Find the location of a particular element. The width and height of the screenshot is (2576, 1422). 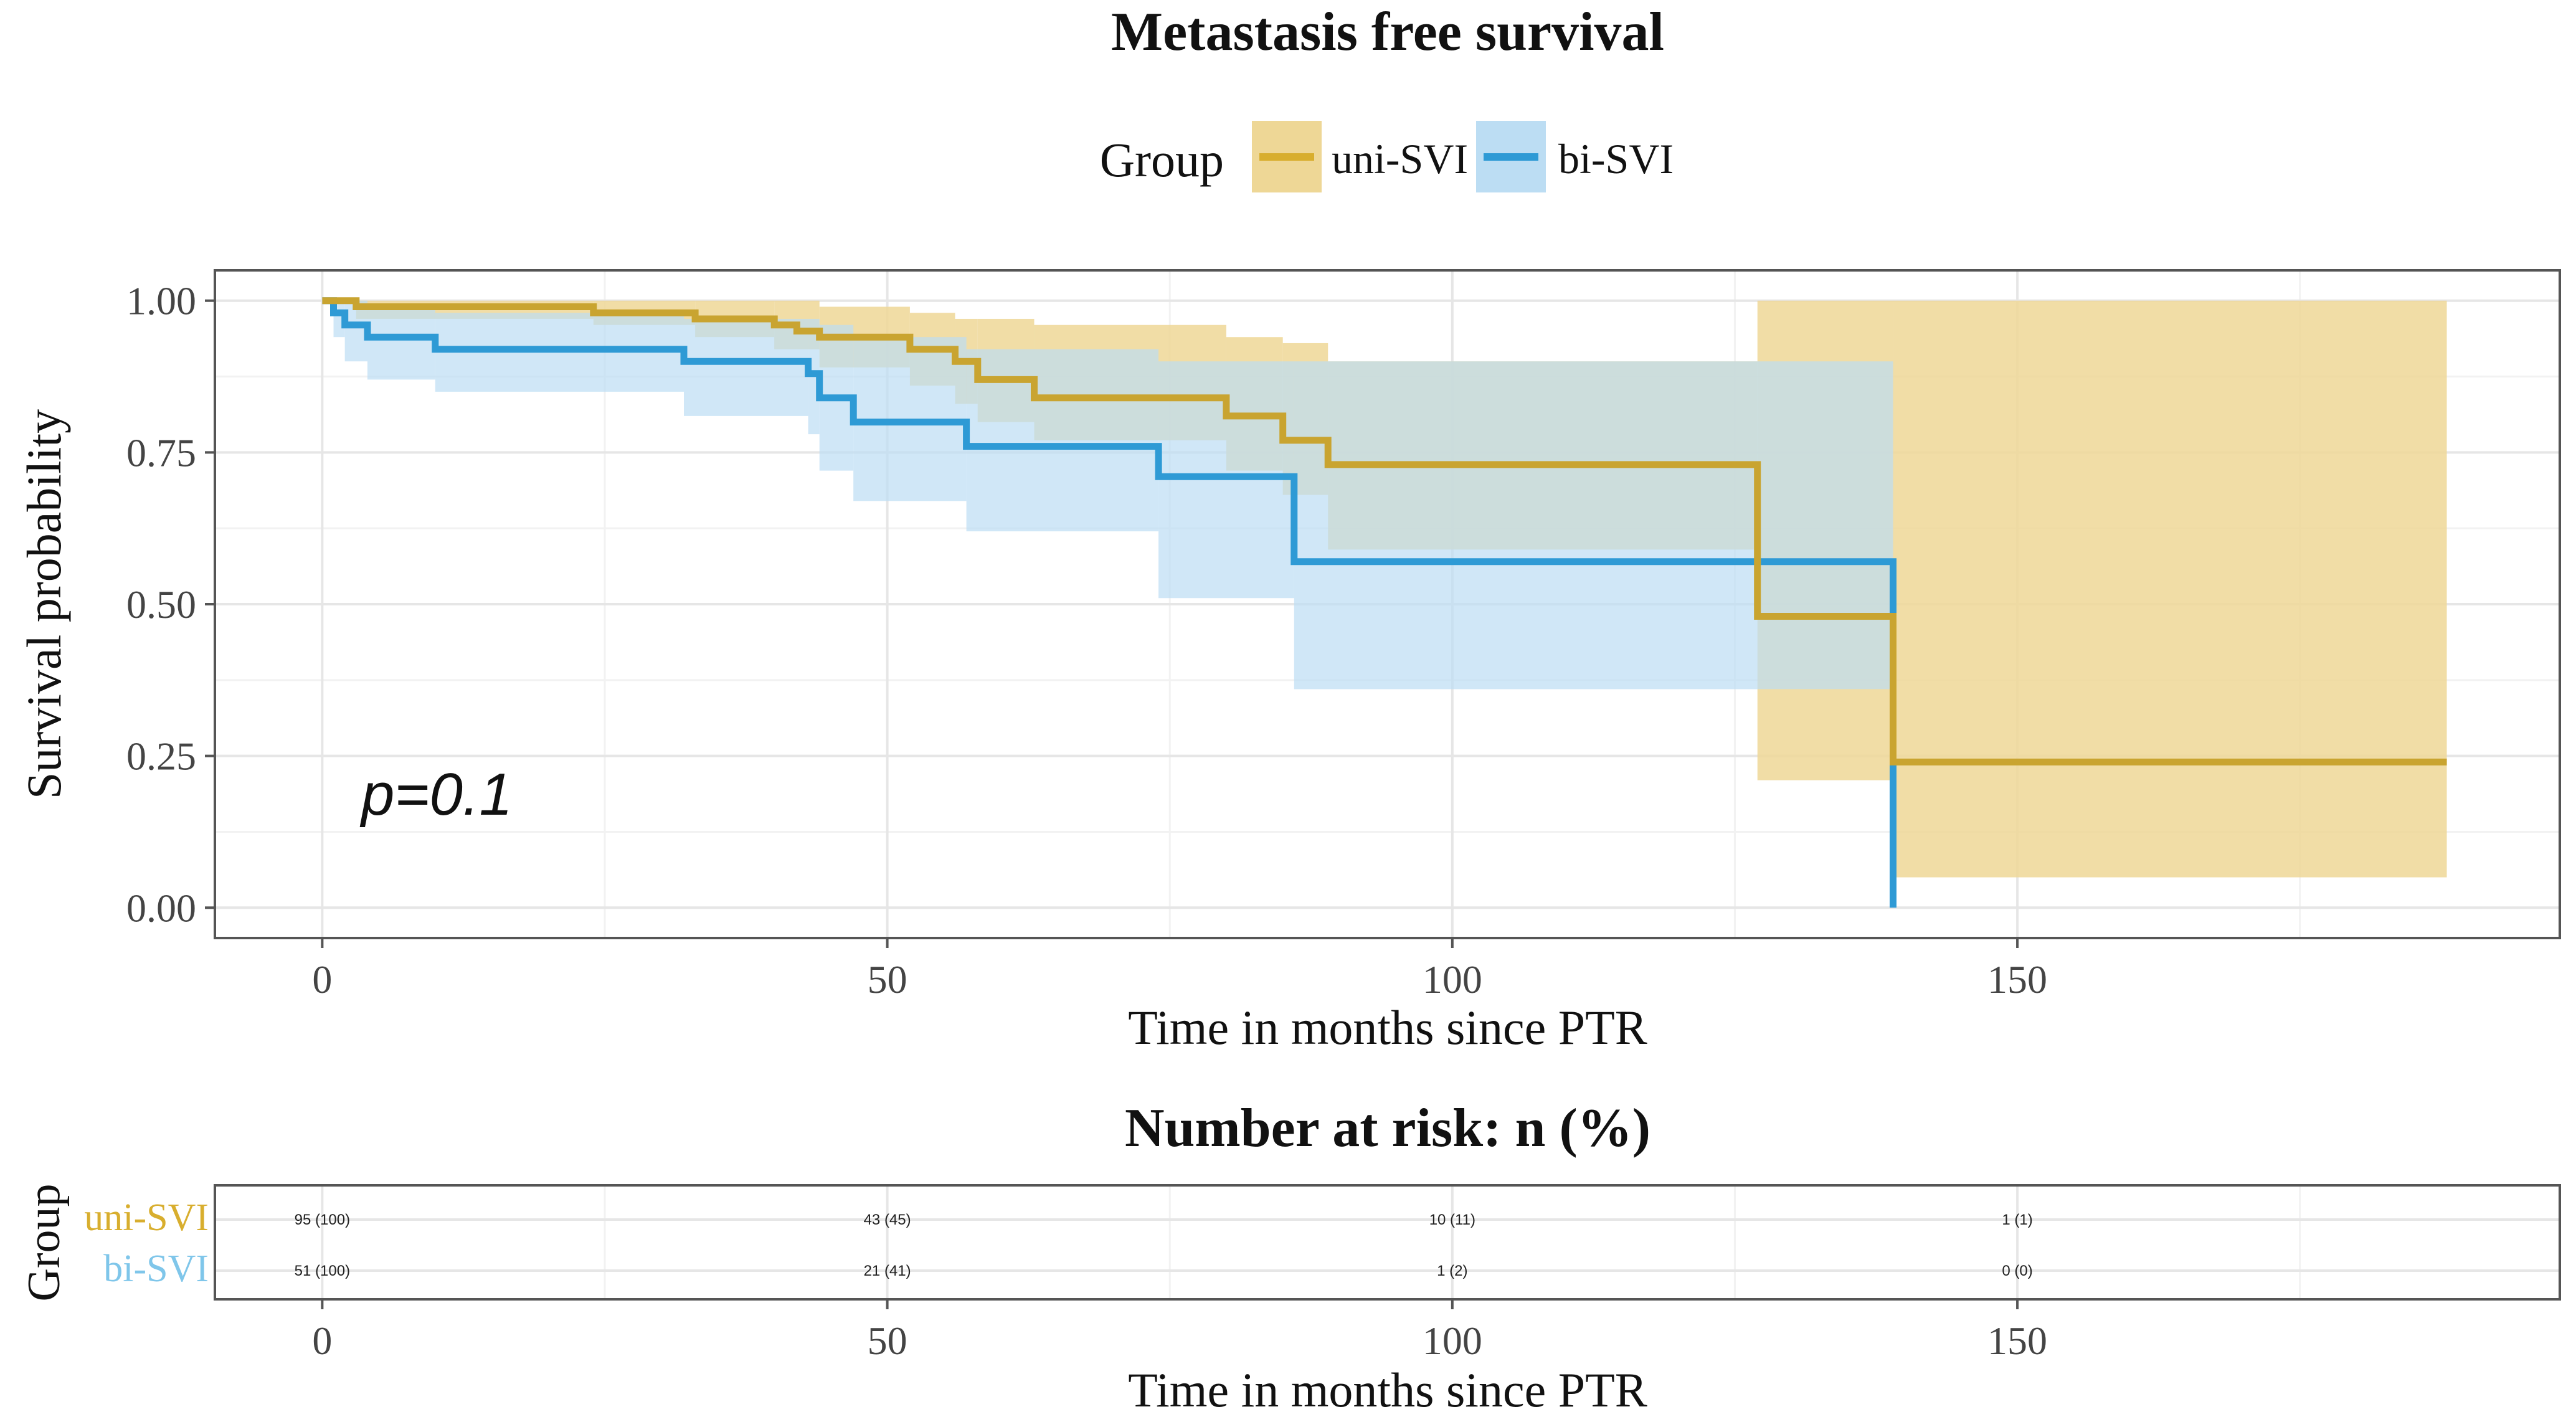

risk-table-cell: 43 (45) is located at coordinates (887, 1219).